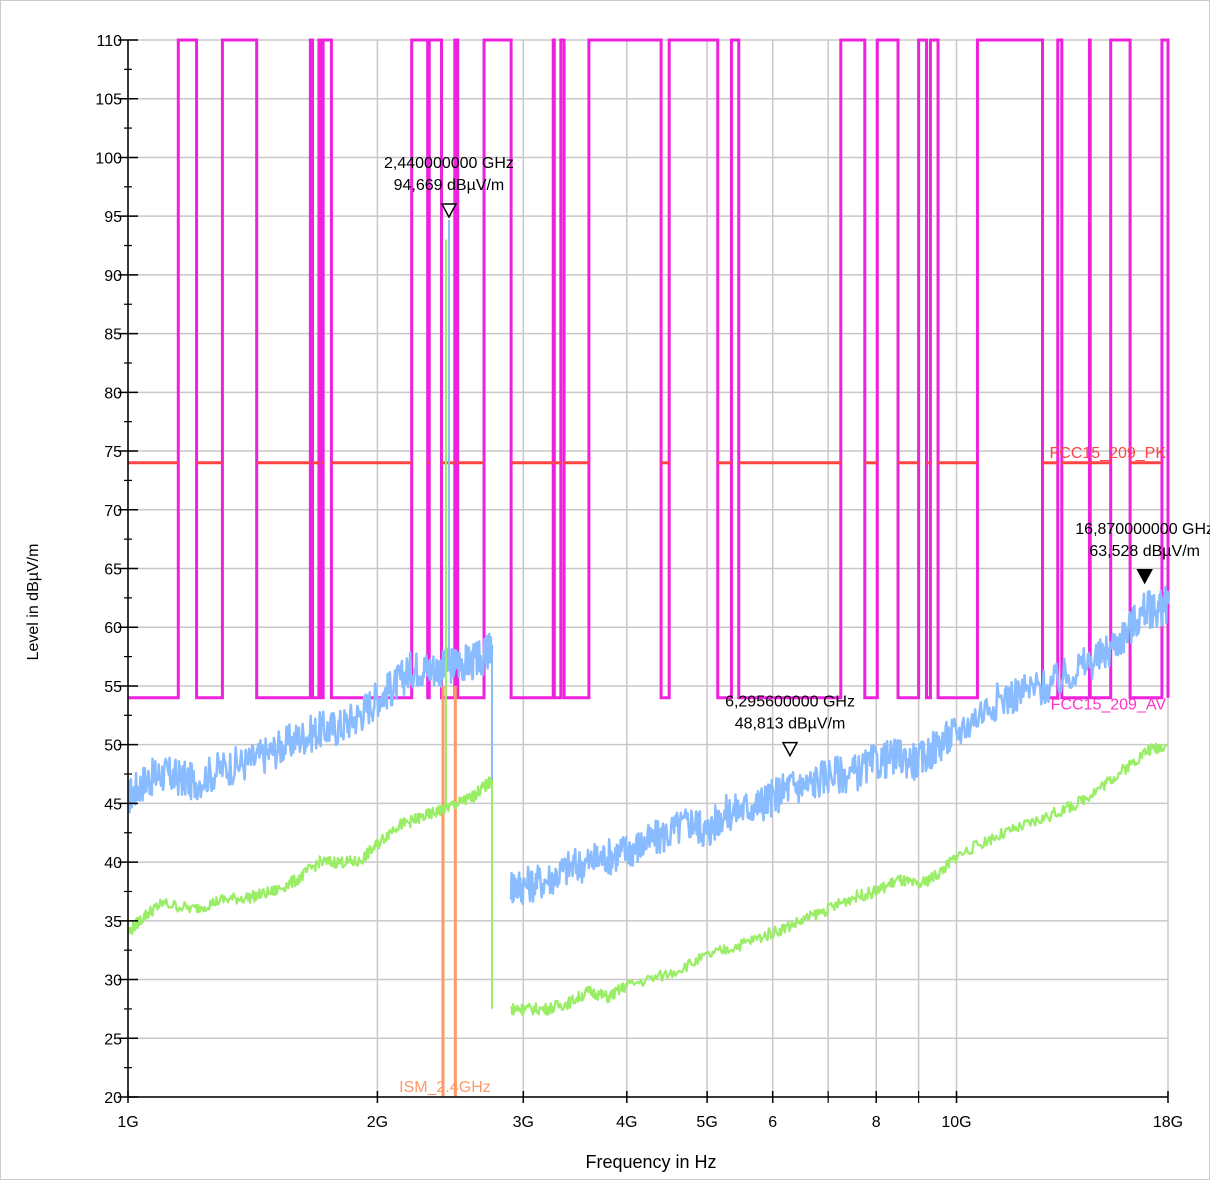 The height and width of the screenshot is (1180, 1210). What do you see at coordinates (1142, 529) in the screenshot?
I see `marker-frequency: 16,870000000 GHz` at bounding box center [1142, 529].